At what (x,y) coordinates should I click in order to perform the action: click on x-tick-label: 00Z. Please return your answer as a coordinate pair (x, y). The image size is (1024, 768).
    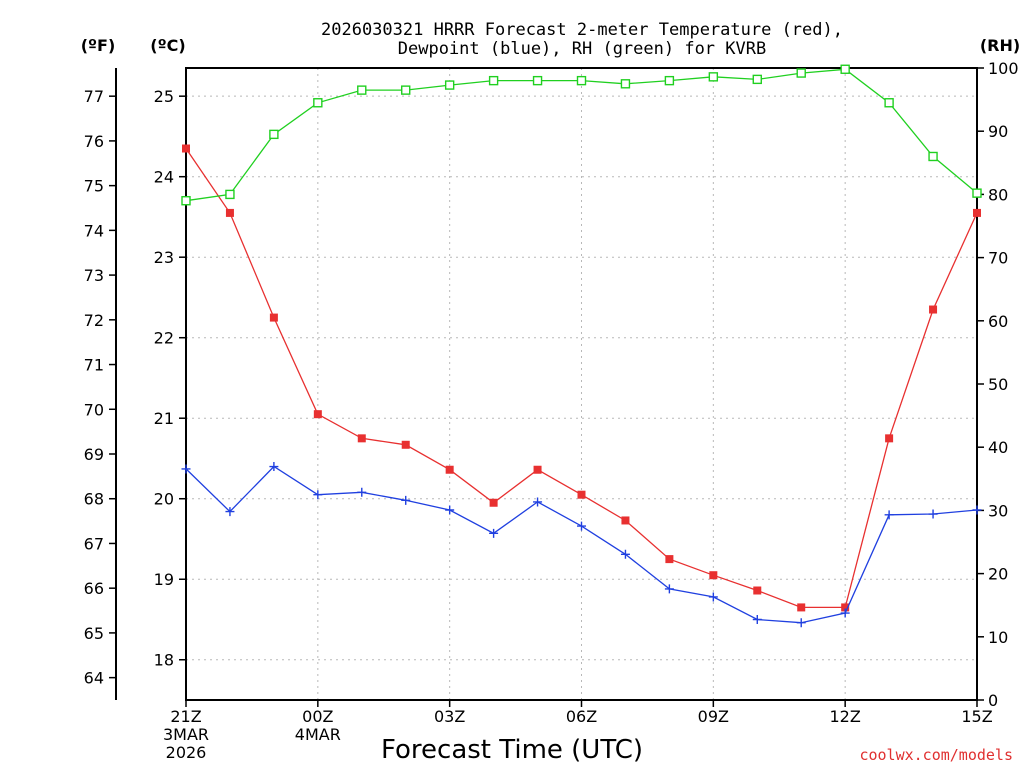
    Looking at the image, I should click on (317, 716).